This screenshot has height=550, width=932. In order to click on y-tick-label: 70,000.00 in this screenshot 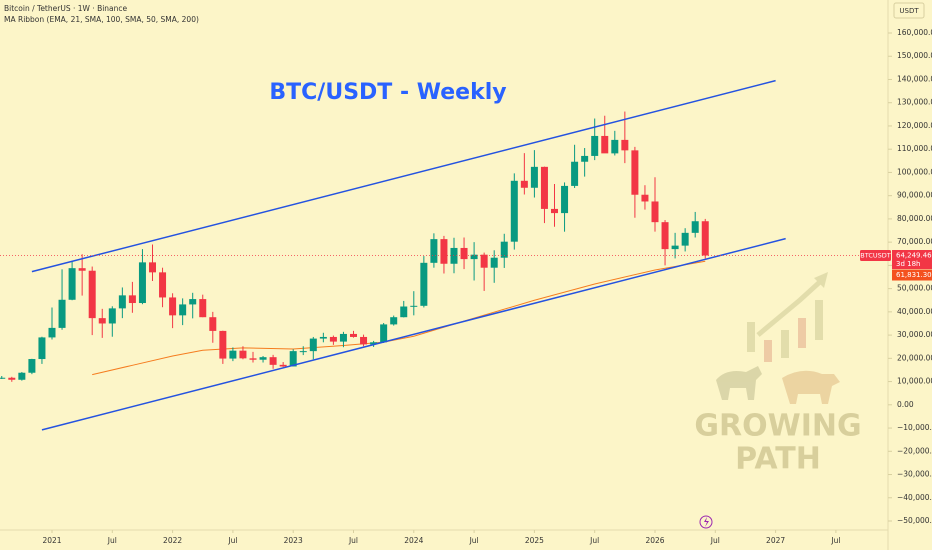, I will do `click(914, 241)`.